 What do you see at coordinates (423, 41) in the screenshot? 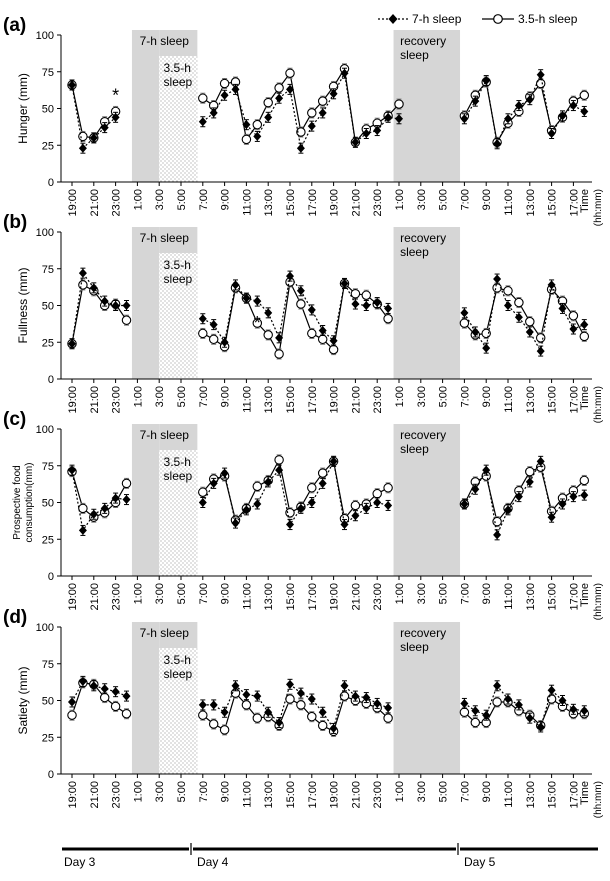
I see `recovery-label-line1: recovery` at bounding box center [423, 41].